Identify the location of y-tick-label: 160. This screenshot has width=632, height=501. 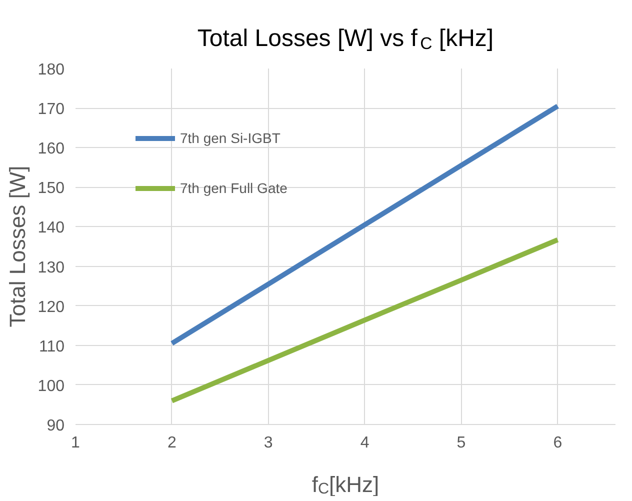
(51, 149).